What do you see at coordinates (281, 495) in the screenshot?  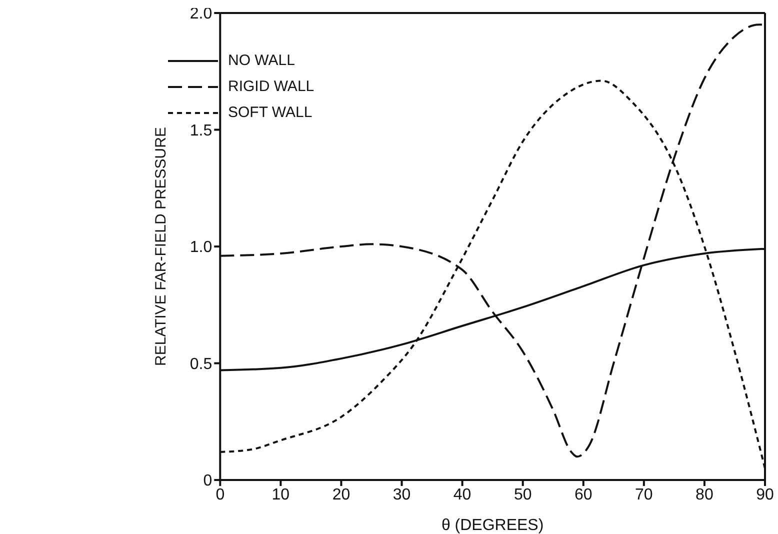 I see `x-tick-label: 10` at bounding box center [281, 495].